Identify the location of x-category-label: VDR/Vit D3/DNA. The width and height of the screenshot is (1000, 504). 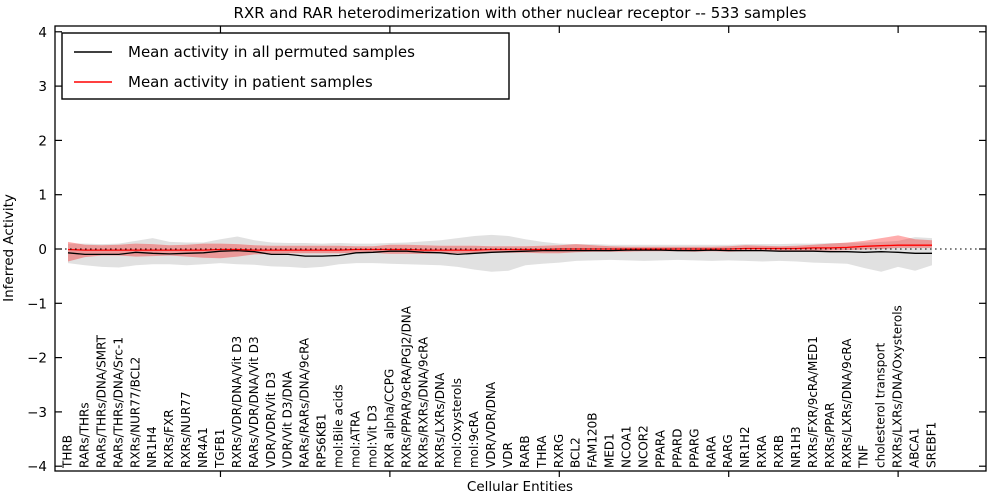
(288, 419).